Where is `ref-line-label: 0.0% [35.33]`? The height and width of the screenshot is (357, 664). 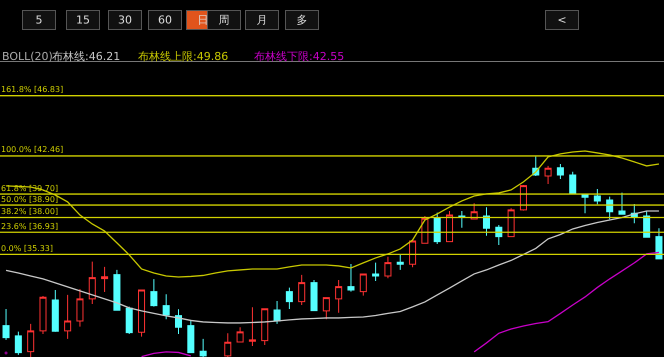
ref-line-label: 0.0% [35.33] is located at coordinates (27, 248).